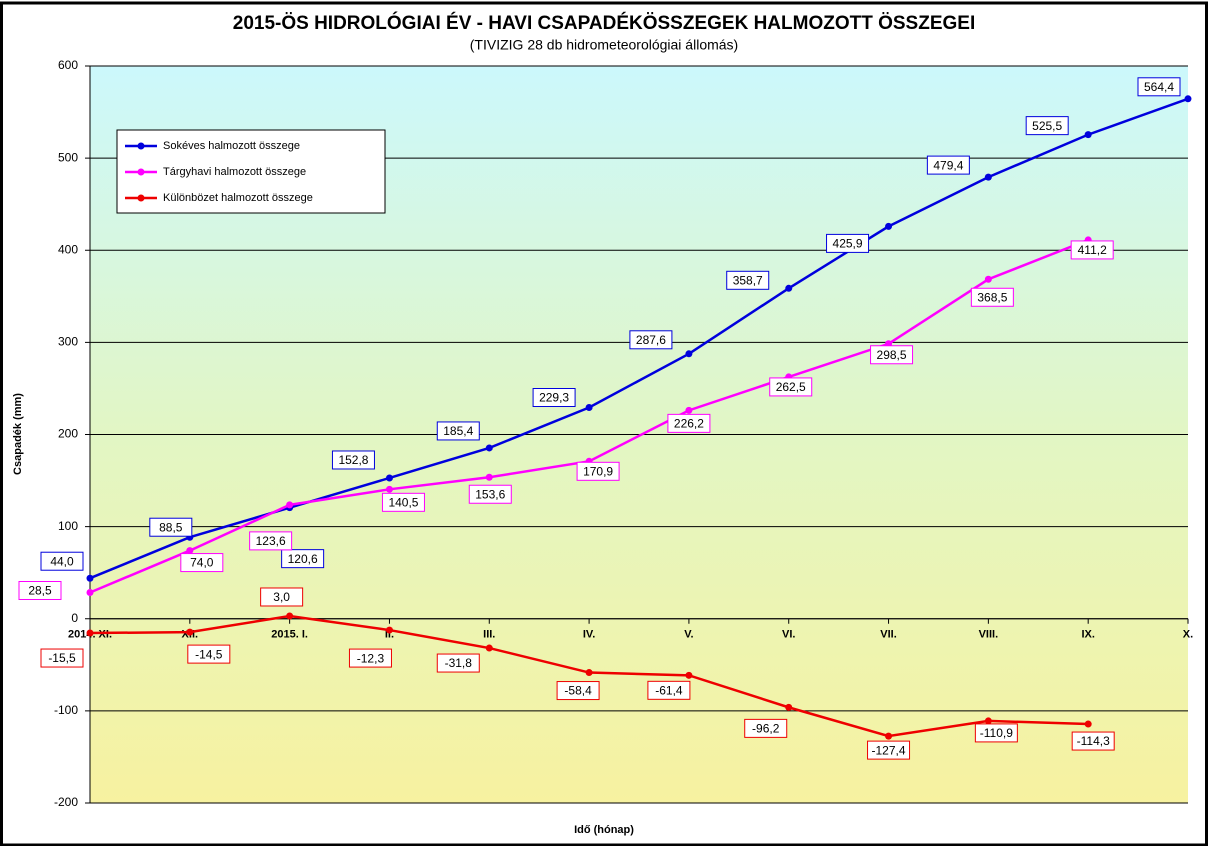 Image resolution: width=1208 pixels, height=846 pixels. I want to click on x-tick-label: VI., so click(788, 635).